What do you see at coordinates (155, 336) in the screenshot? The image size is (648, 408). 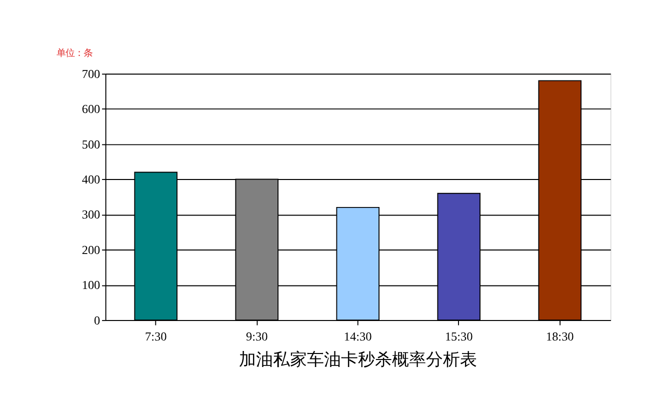 I see `x-tick-label: 7:30` at bounding box center [155, 336].